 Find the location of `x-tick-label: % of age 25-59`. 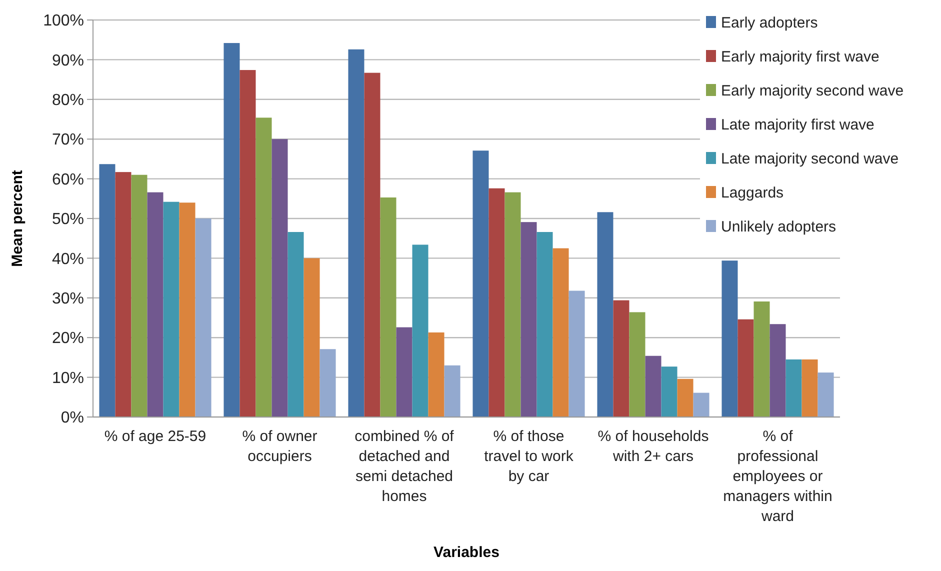

x-tick-label: % of age 25-59 is located at coordinates (155, 436).